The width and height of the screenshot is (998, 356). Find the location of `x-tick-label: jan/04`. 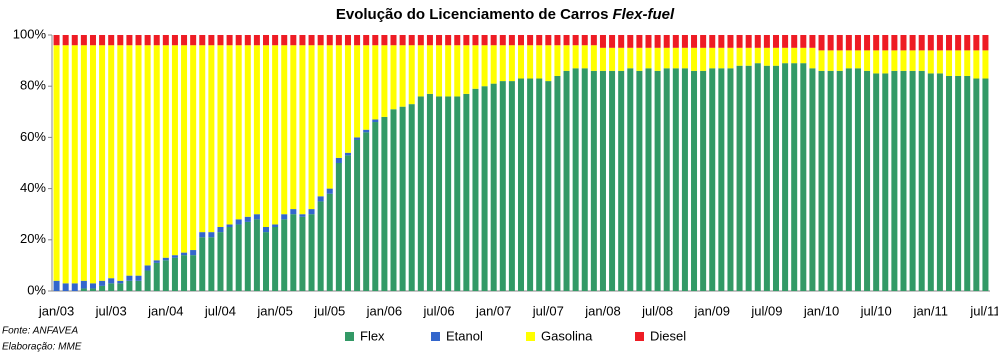

x-tick-label: jan/04 is located at coordinates (165, 310).